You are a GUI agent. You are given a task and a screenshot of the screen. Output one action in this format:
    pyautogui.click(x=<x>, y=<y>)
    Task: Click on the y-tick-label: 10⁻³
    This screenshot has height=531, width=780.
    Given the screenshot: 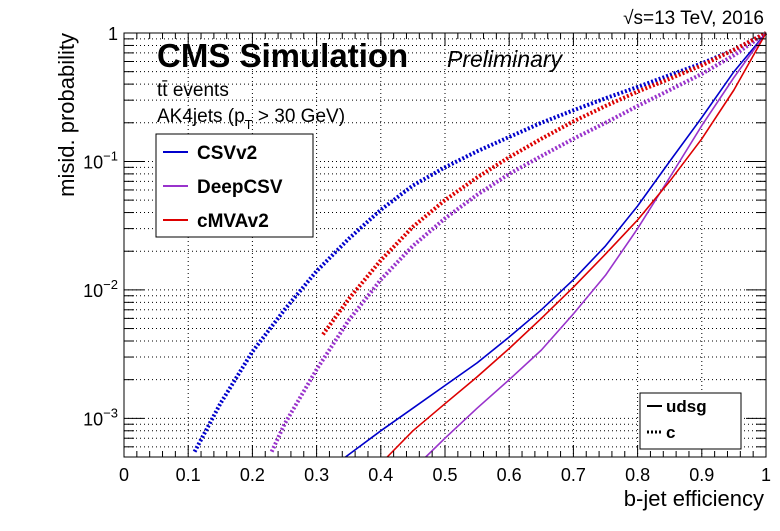 What is the action you would take?
    pyautogui.click(x=100, y=417)
    